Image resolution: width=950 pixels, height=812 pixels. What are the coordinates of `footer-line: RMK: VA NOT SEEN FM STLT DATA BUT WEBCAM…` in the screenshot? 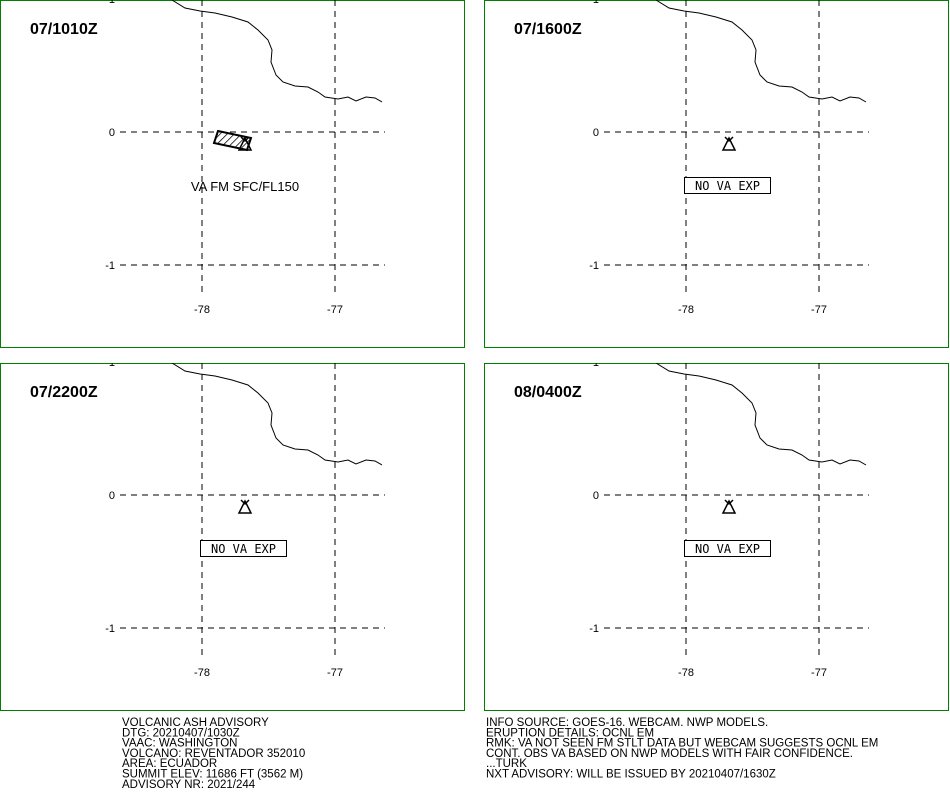 It's located at (682, 744).